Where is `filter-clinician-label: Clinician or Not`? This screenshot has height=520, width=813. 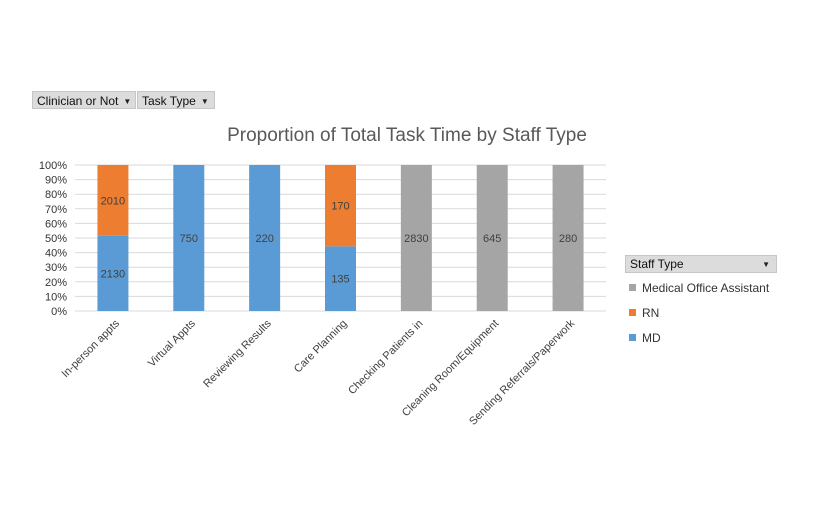
filter-clinician-label: Clinician or Not is located at coordinates (78, 101).